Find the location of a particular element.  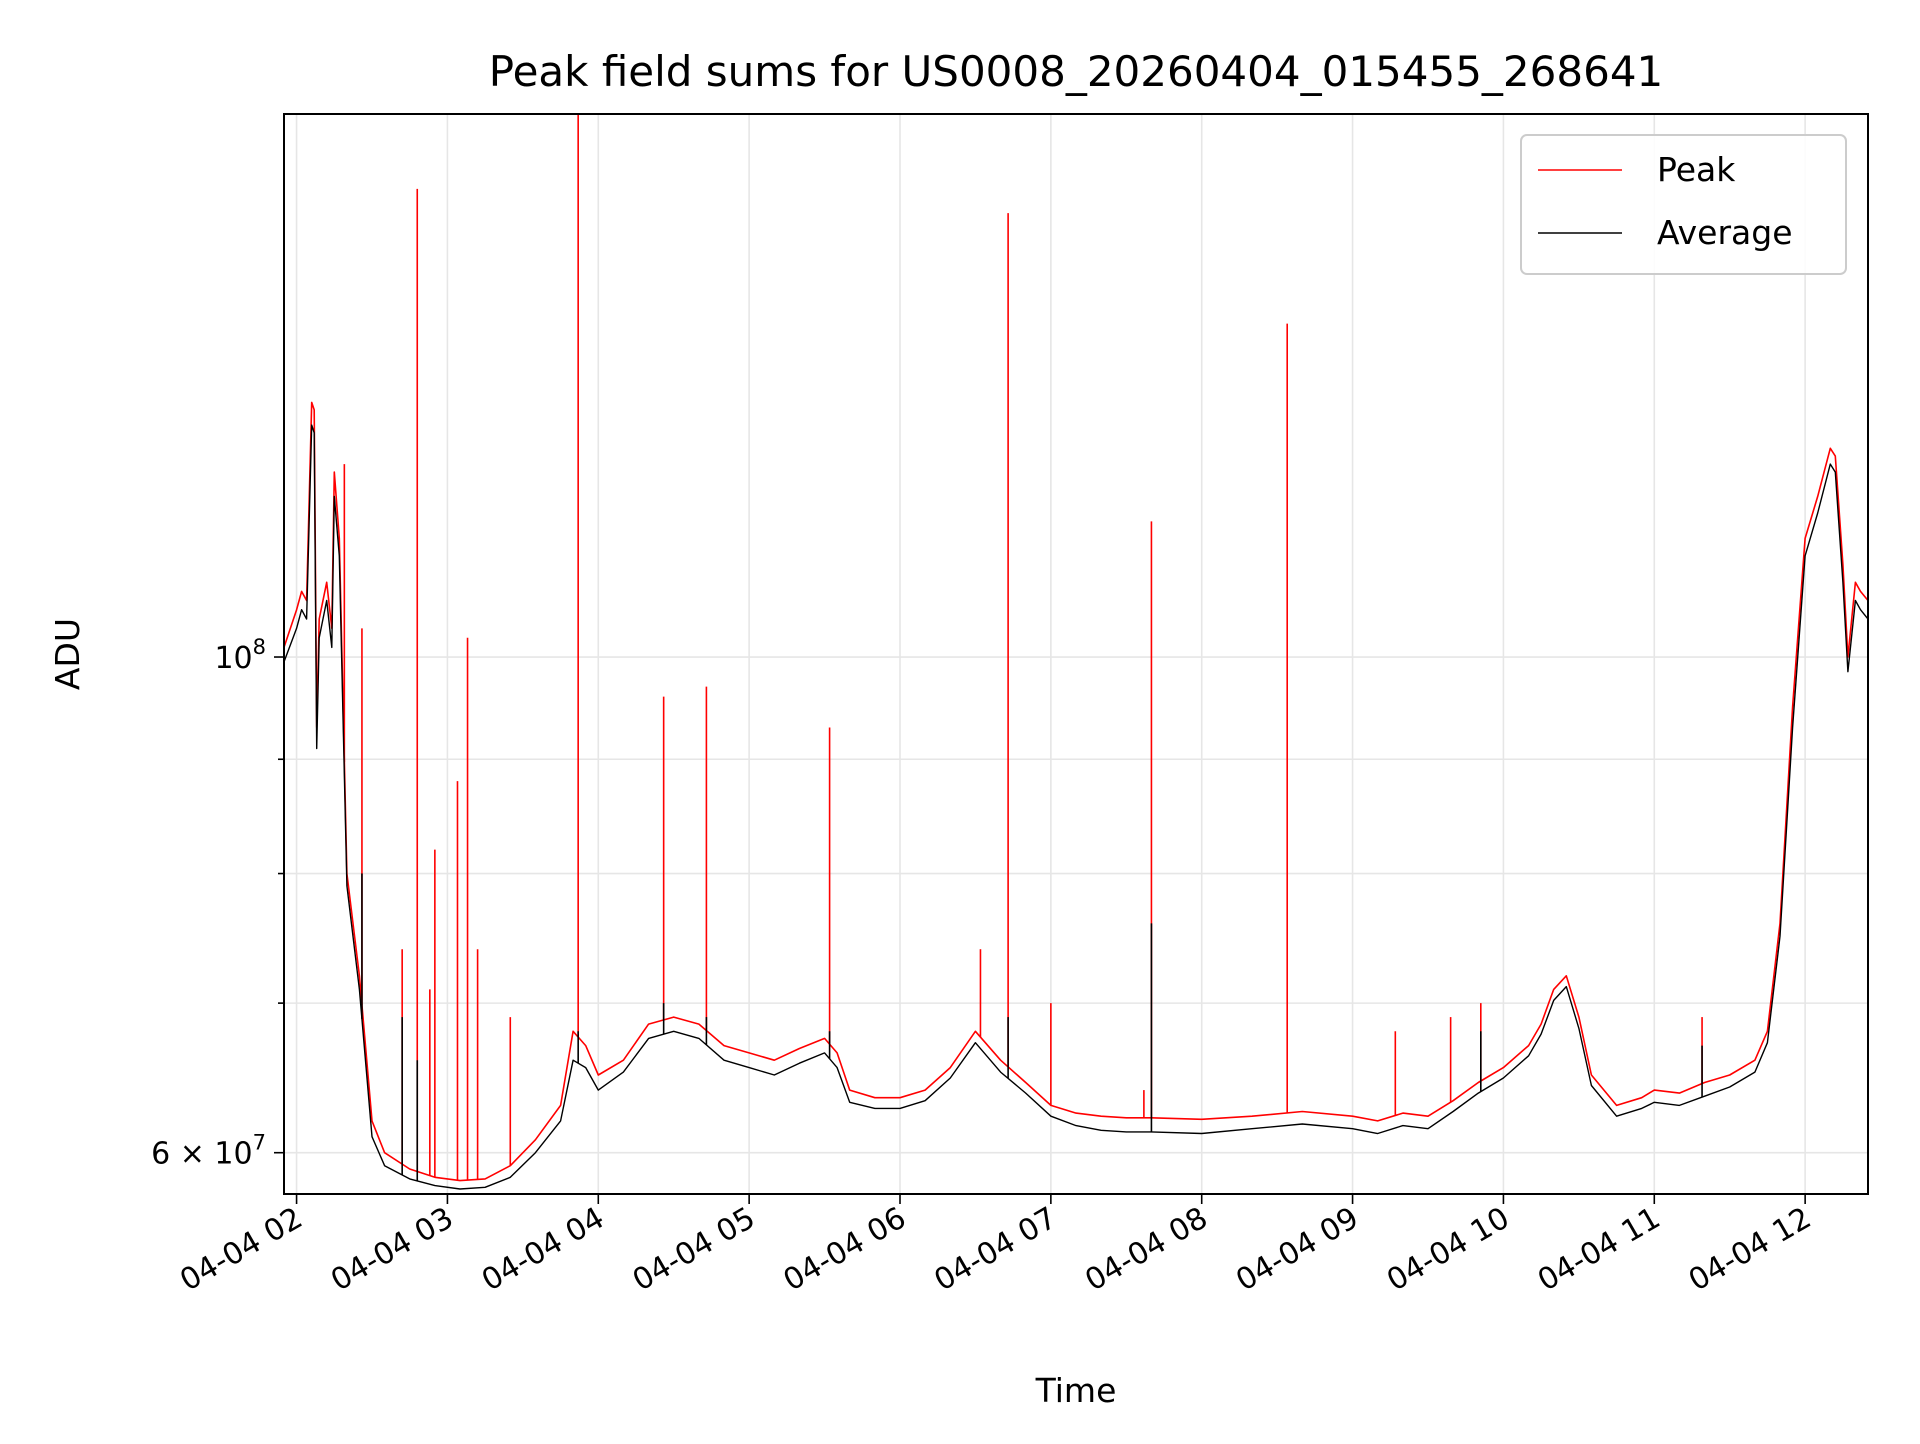

x-tick-label: 04-04 11 is located at coordinates (1599, 1250).